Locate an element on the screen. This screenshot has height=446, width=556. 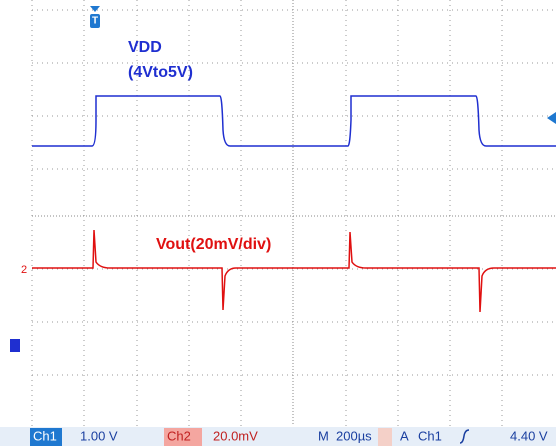
ch2-tag: Ch2 is located at coordinates (179, 435).